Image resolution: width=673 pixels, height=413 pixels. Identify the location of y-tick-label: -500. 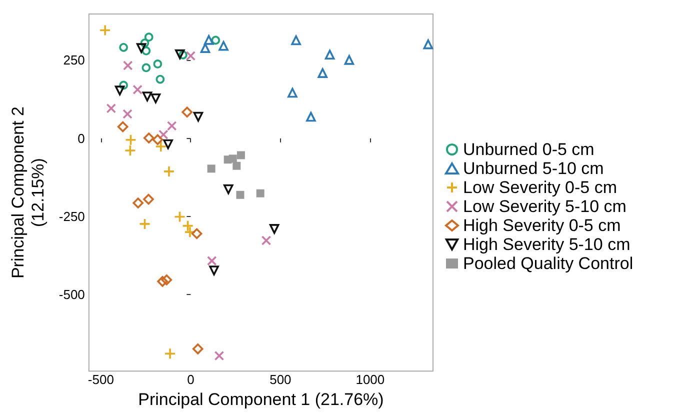
(71, 294).